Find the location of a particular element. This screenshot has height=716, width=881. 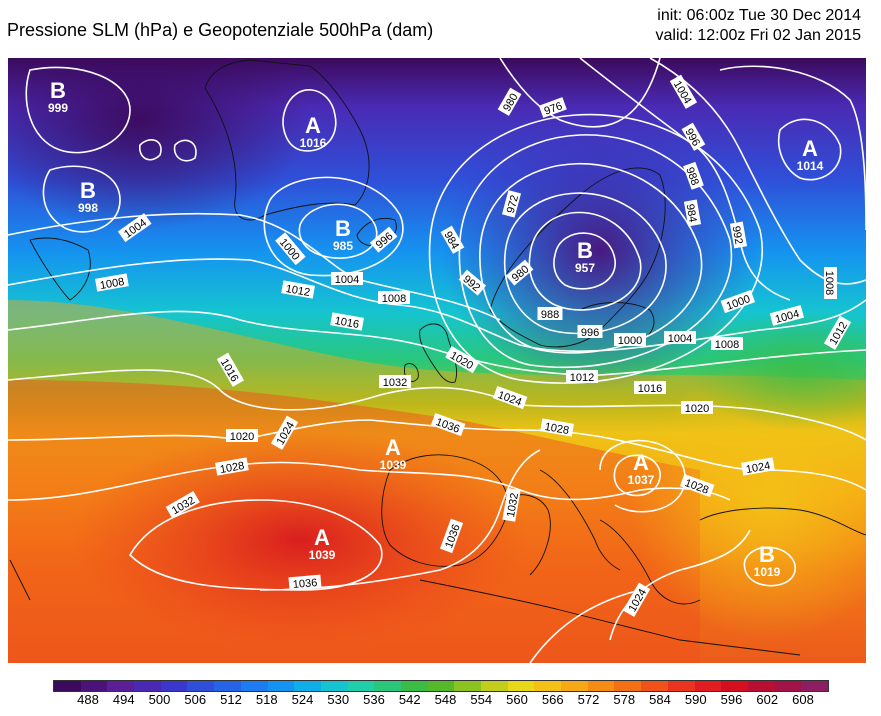

svg-text: 1004 is located at coordinates (347, 280).